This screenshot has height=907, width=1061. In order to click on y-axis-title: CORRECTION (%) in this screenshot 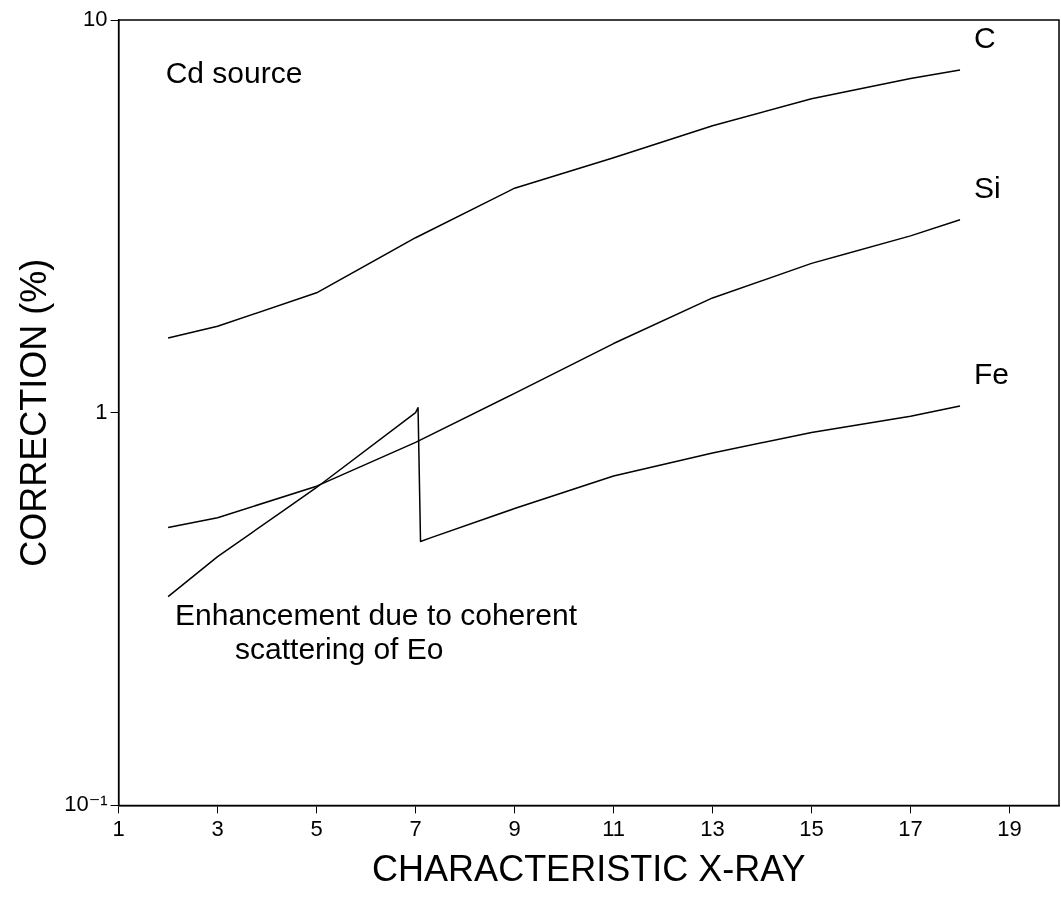, I will do `click(33, 412)`.